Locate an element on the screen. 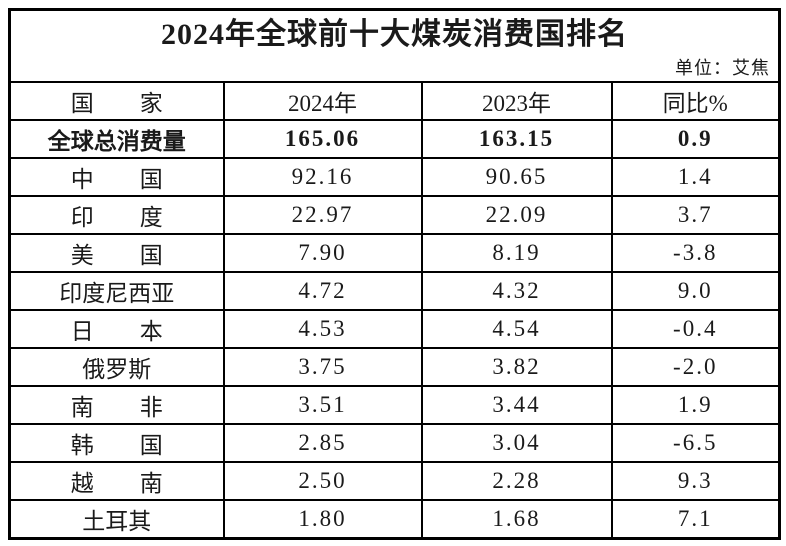 The image size is (786, 546). table-row: 日 本 4.53 4.54 -0.4 is located at coordinates (394, 329).